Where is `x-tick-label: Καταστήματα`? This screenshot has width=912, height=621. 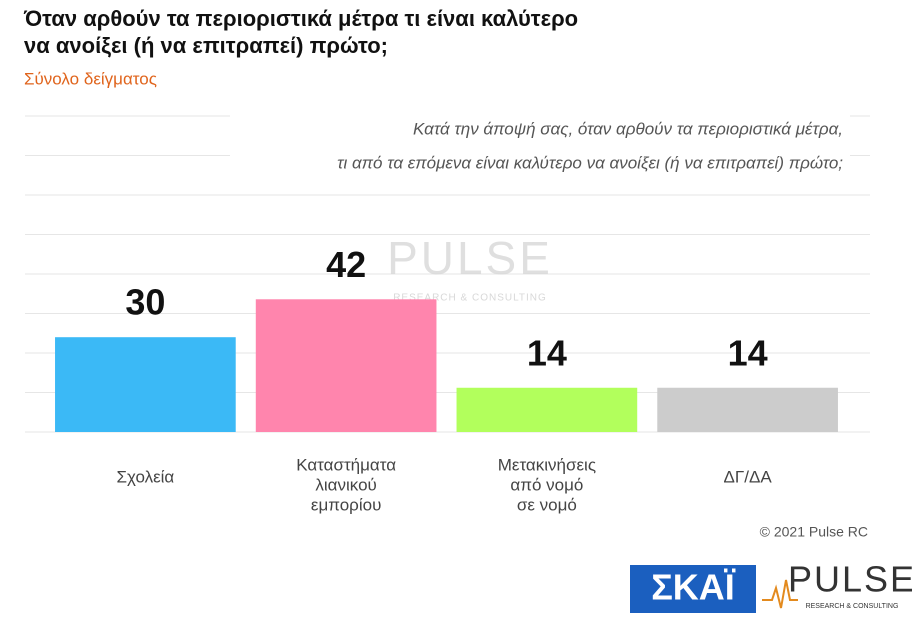
x-tick-label: Καταστήματα is located at coordinates (346, 464).